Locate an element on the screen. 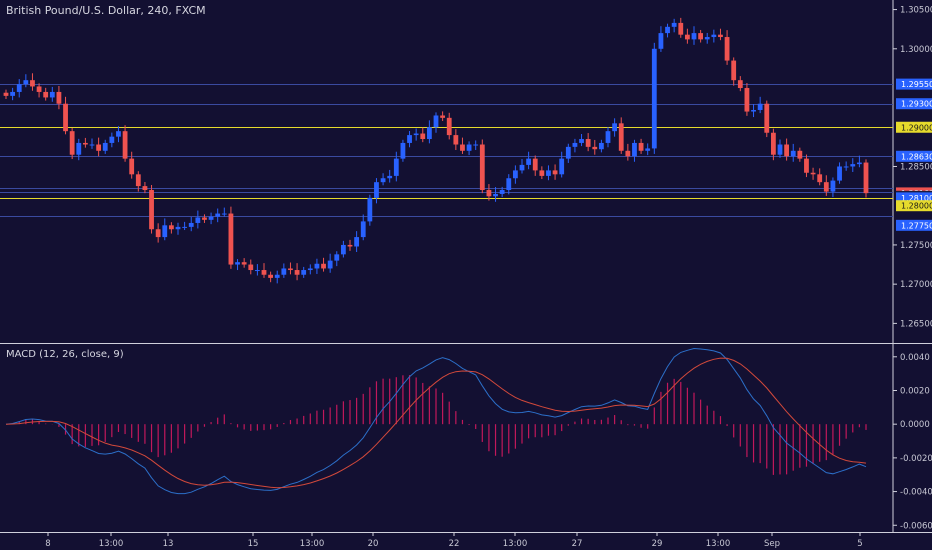 This screenshot has width=932, height=550. price-tick-label: 1.26500 is located at coordinates (916, 324).